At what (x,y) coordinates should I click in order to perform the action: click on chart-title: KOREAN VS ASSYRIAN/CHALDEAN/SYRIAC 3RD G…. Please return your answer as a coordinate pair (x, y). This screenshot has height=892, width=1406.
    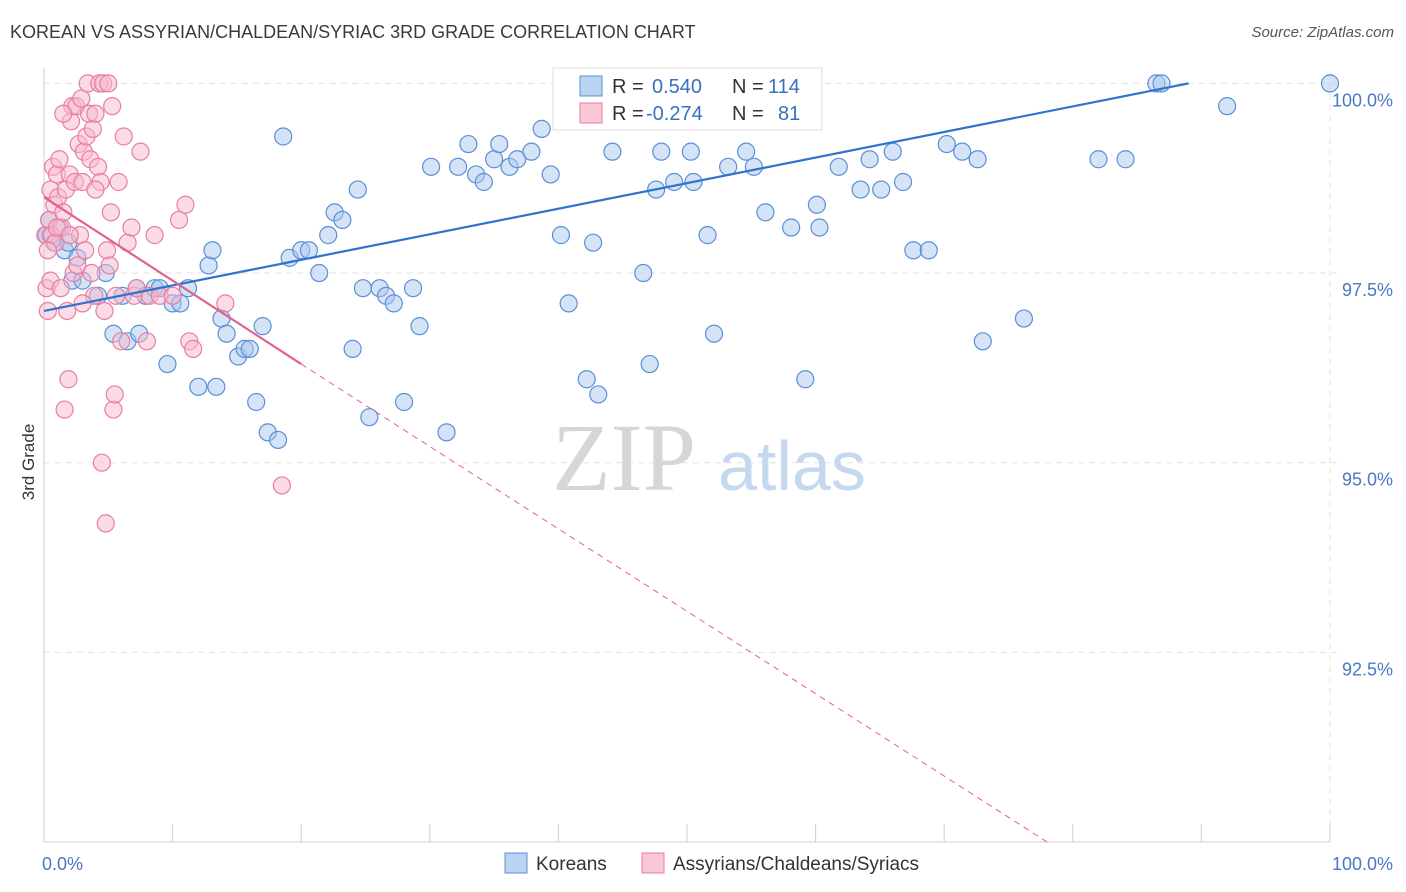
    Looking at the image, I should click on (353, 32).